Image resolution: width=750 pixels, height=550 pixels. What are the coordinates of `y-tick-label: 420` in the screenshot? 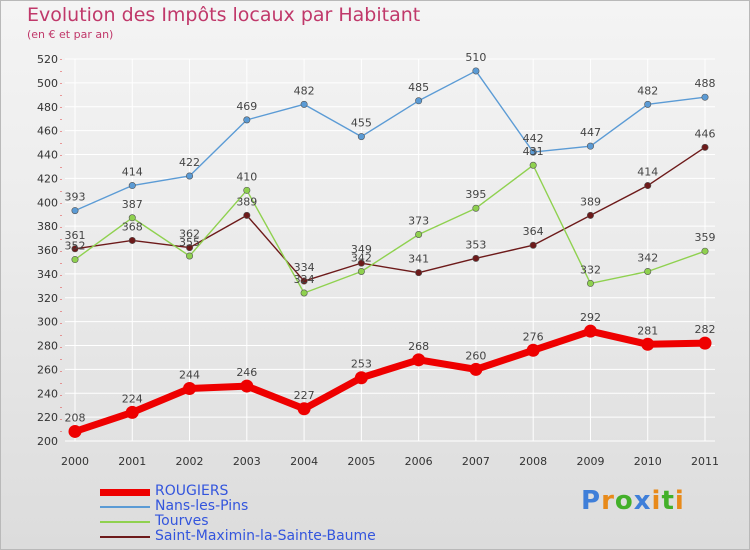 It's located at (47, 178).